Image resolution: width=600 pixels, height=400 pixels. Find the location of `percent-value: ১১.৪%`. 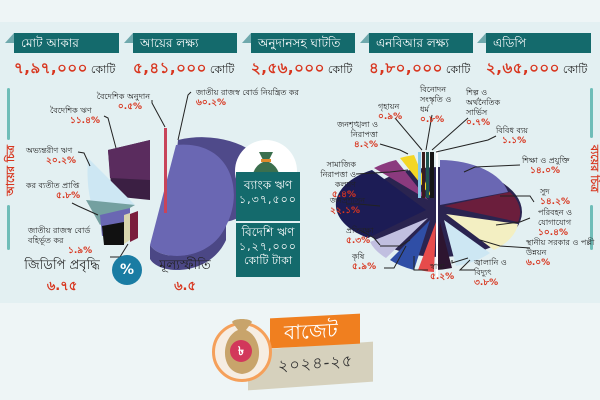

percent-value: ১১.৪% is located at coordinates (85, 121).